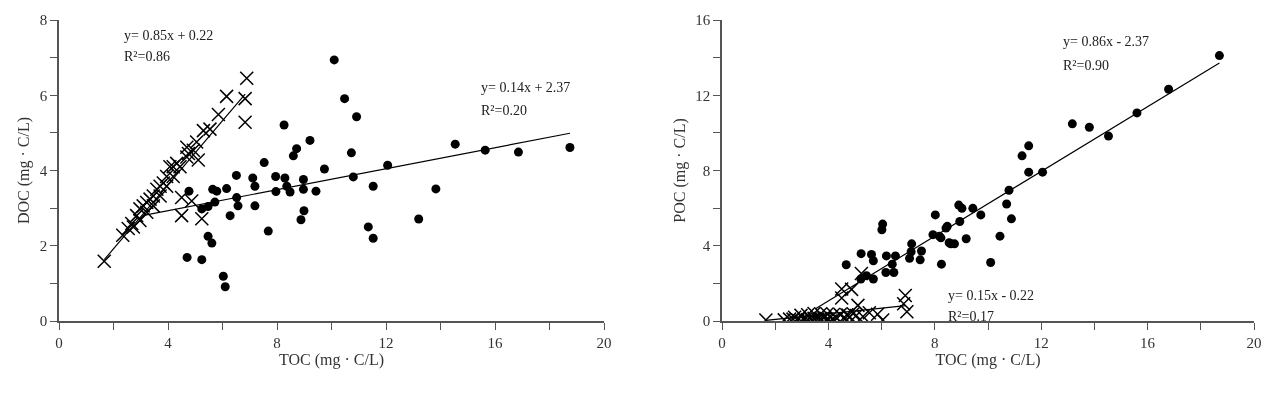 The width and height of the screenshot is (1274, 401). Describe the element at coordinates (43, 246) in the screenshot. I see `y-tick-label: 2` at that location.